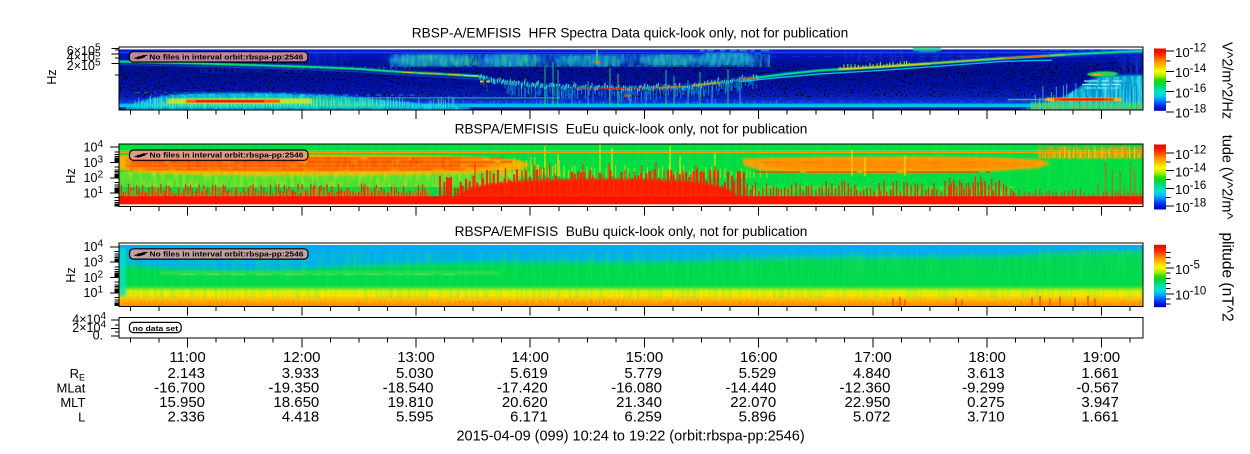  Describe the element at coordinates (758, 417) in the screenshot. I see `svg-text: 5.896` at that location.